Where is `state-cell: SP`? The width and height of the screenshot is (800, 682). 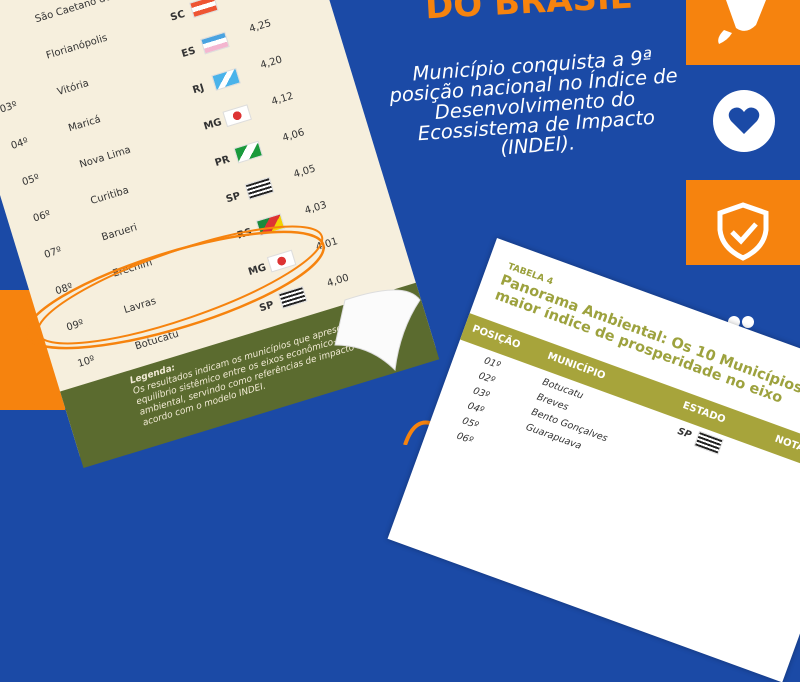
state-cell: SP is located at coordinates (684, 433).